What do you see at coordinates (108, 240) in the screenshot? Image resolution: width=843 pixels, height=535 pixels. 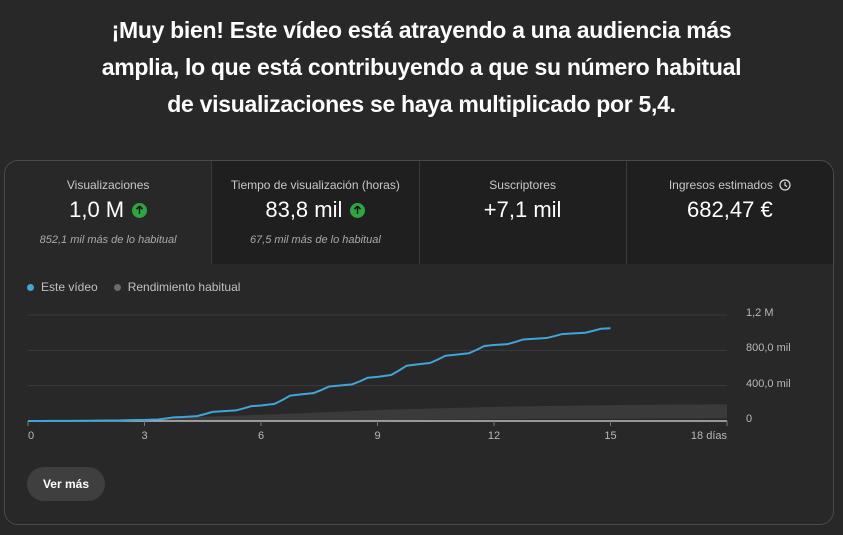 I see `metric-subtext: 852,1 mil más de lo habitual` at bounding box center [108, 240].